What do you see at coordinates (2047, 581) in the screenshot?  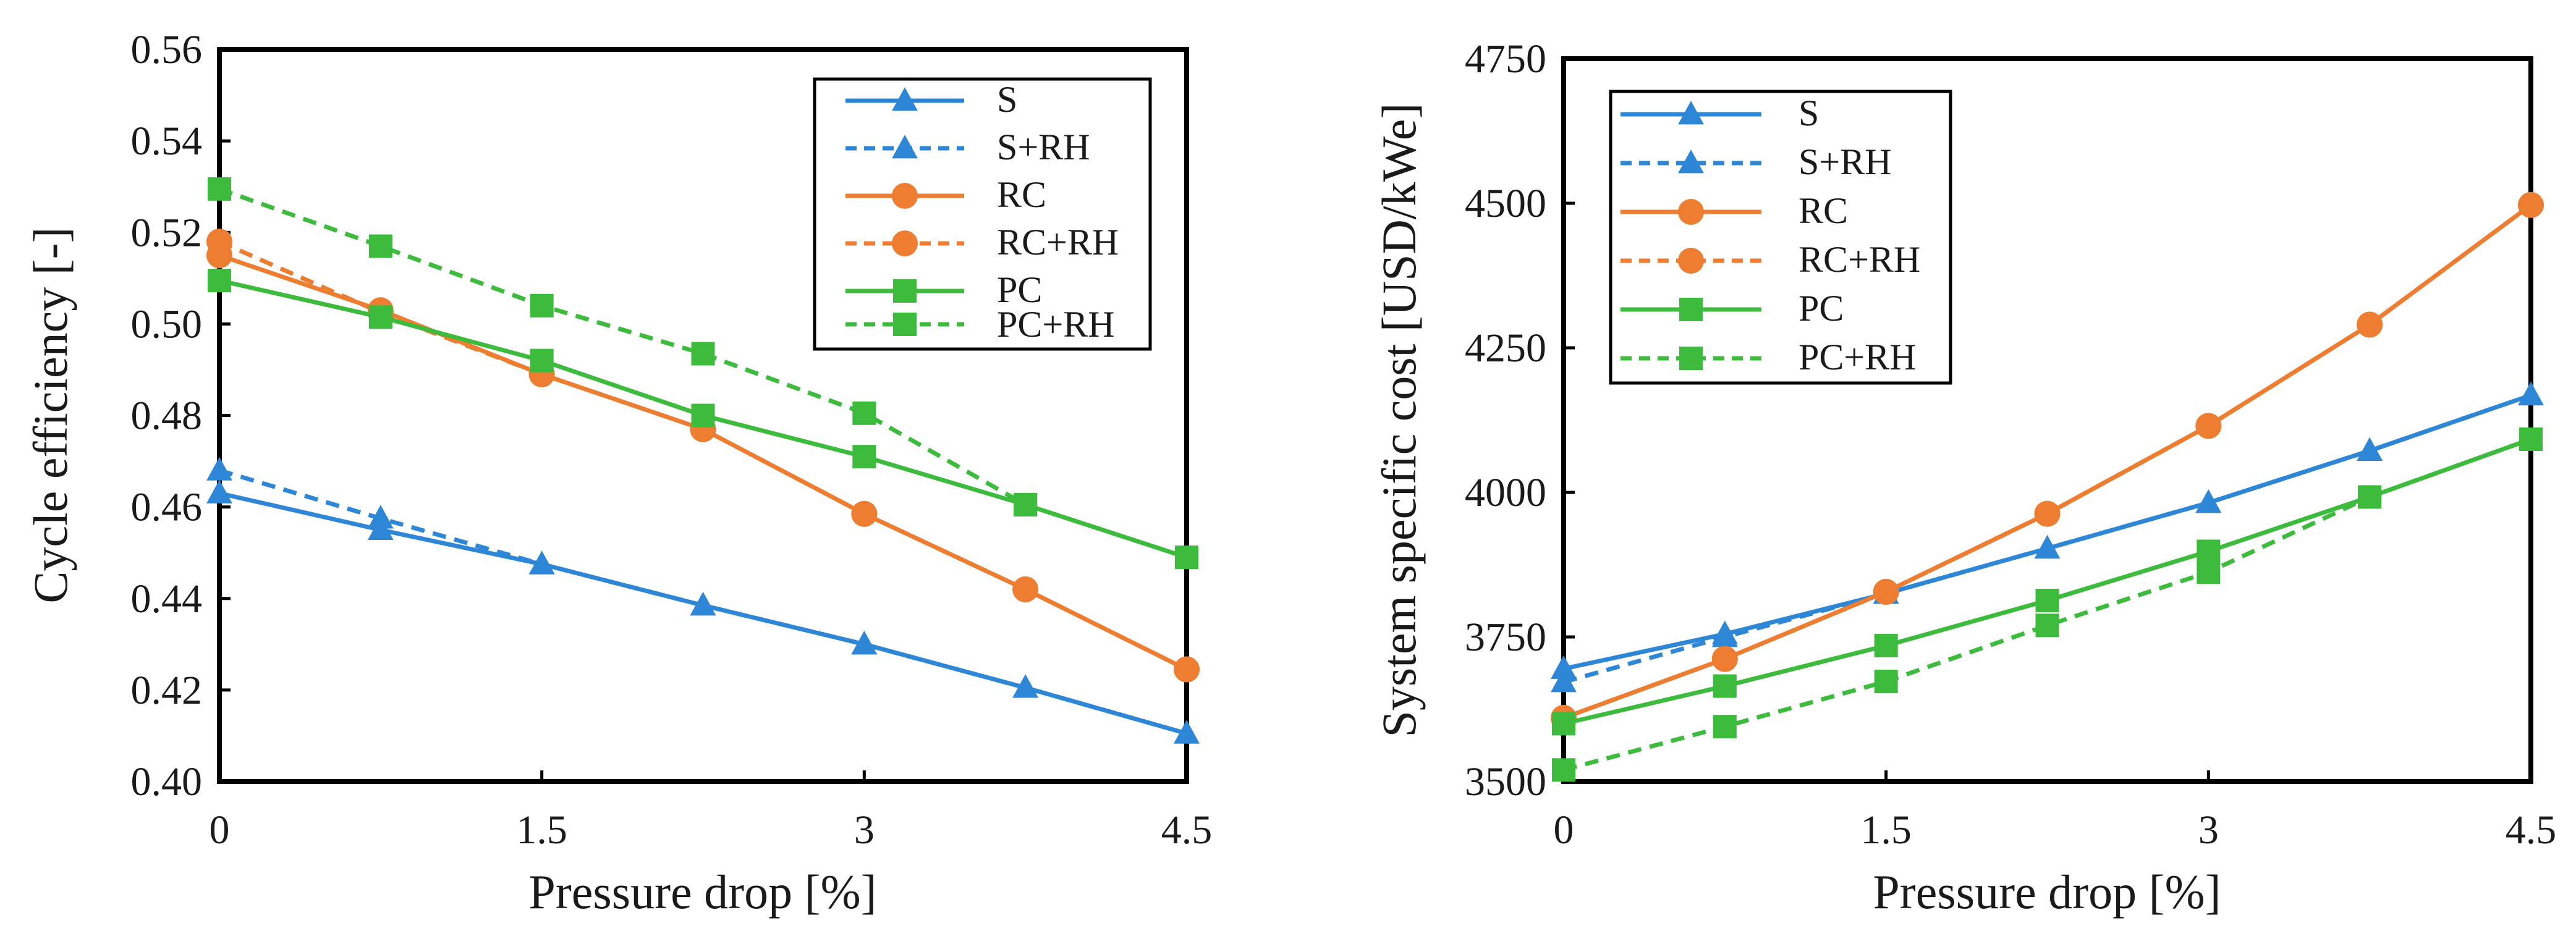 I see `series-line-pc` at bounding box center [2047, 581].